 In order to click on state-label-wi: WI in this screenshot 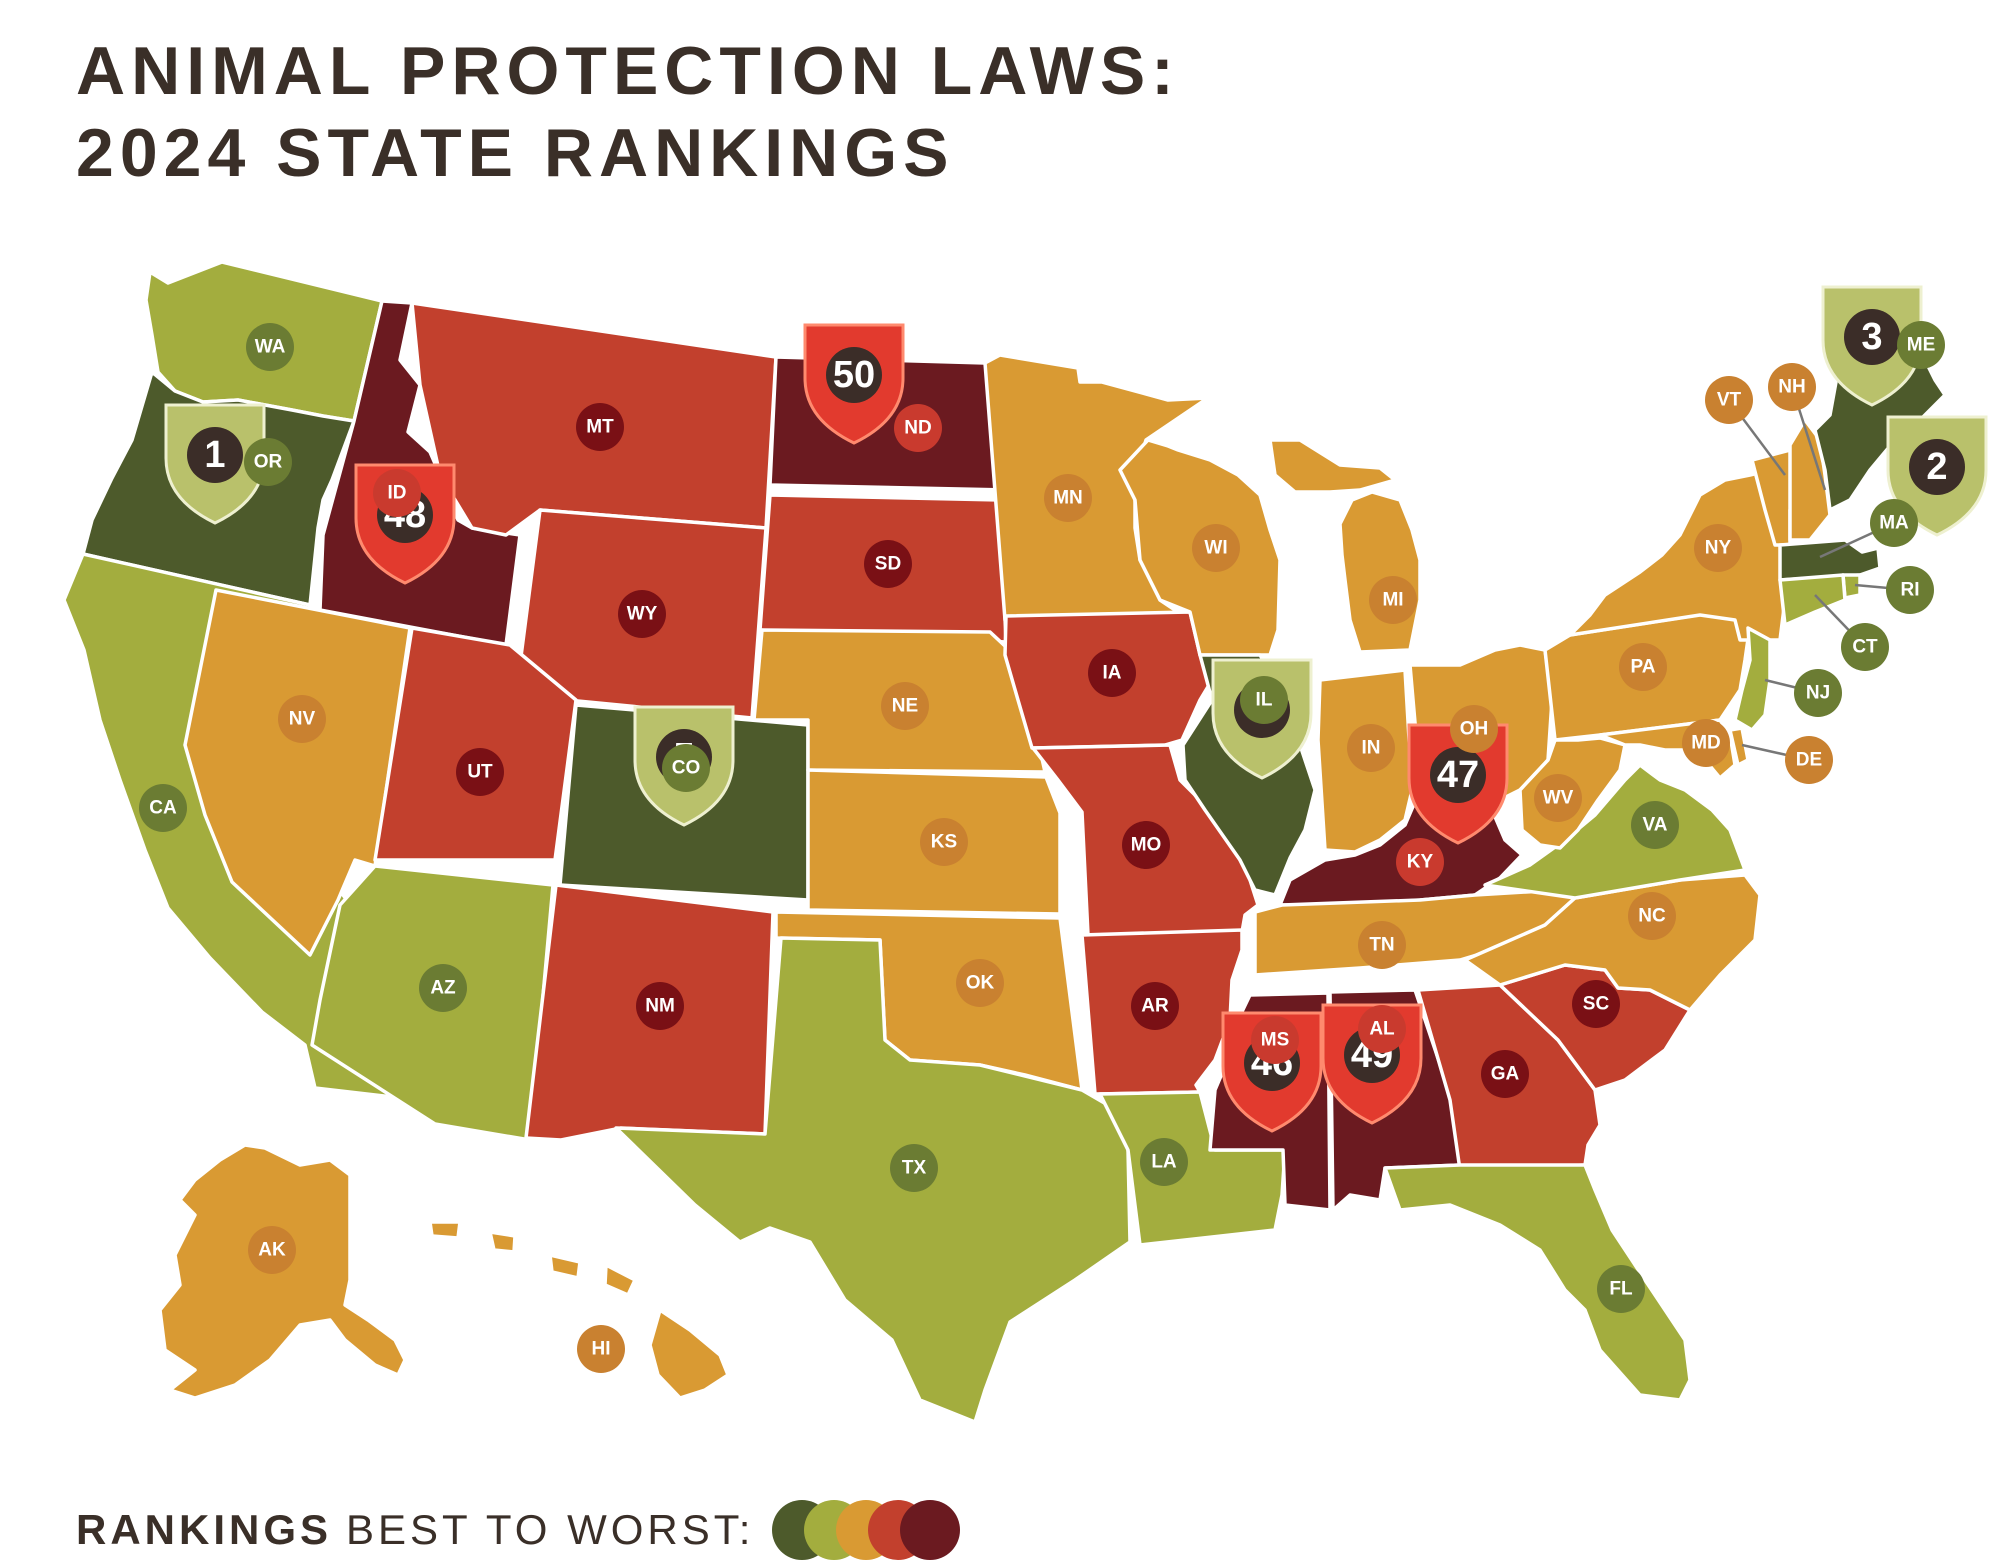, I will do `click(1216, 548)`.